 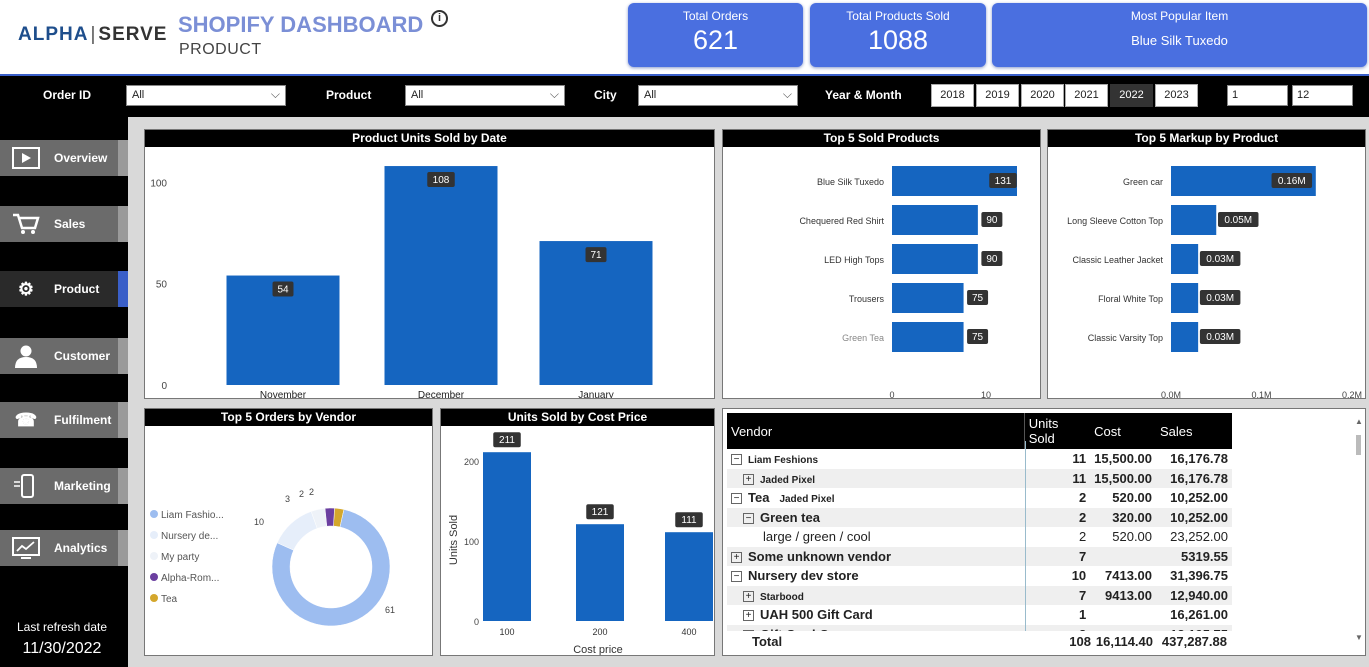 I want to click on info-icon: i, so click(x=439, y=18).